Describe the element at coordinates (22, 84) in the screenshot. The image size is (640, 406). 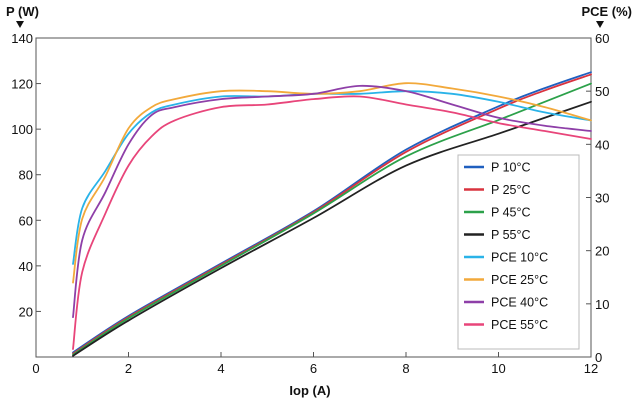
I see `y-left-tick-label: 120` at that location.